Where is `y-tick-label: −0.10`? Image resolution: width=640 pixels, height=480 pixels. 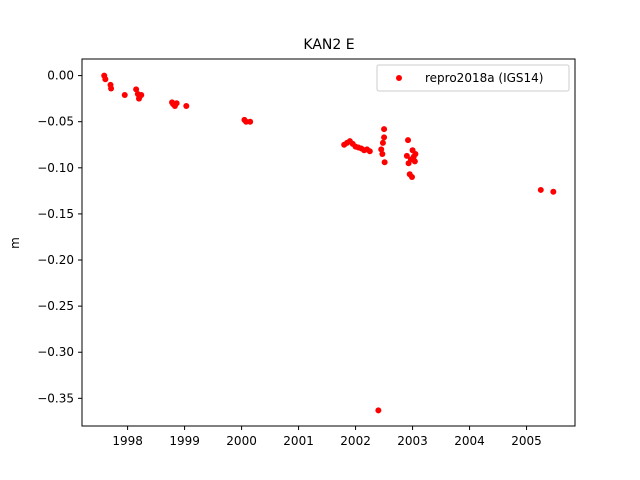 y-tick-label: −0.10 is located at coordinates (55, 168).